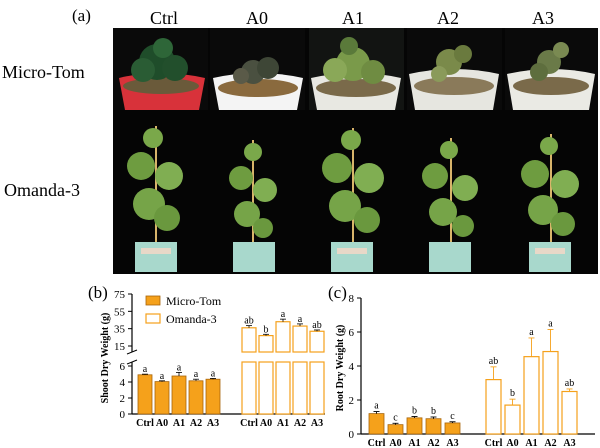  Describe the element at coordinates (450, 205) in the screenshot. I see `photo-omanda-3-a2` at that location.